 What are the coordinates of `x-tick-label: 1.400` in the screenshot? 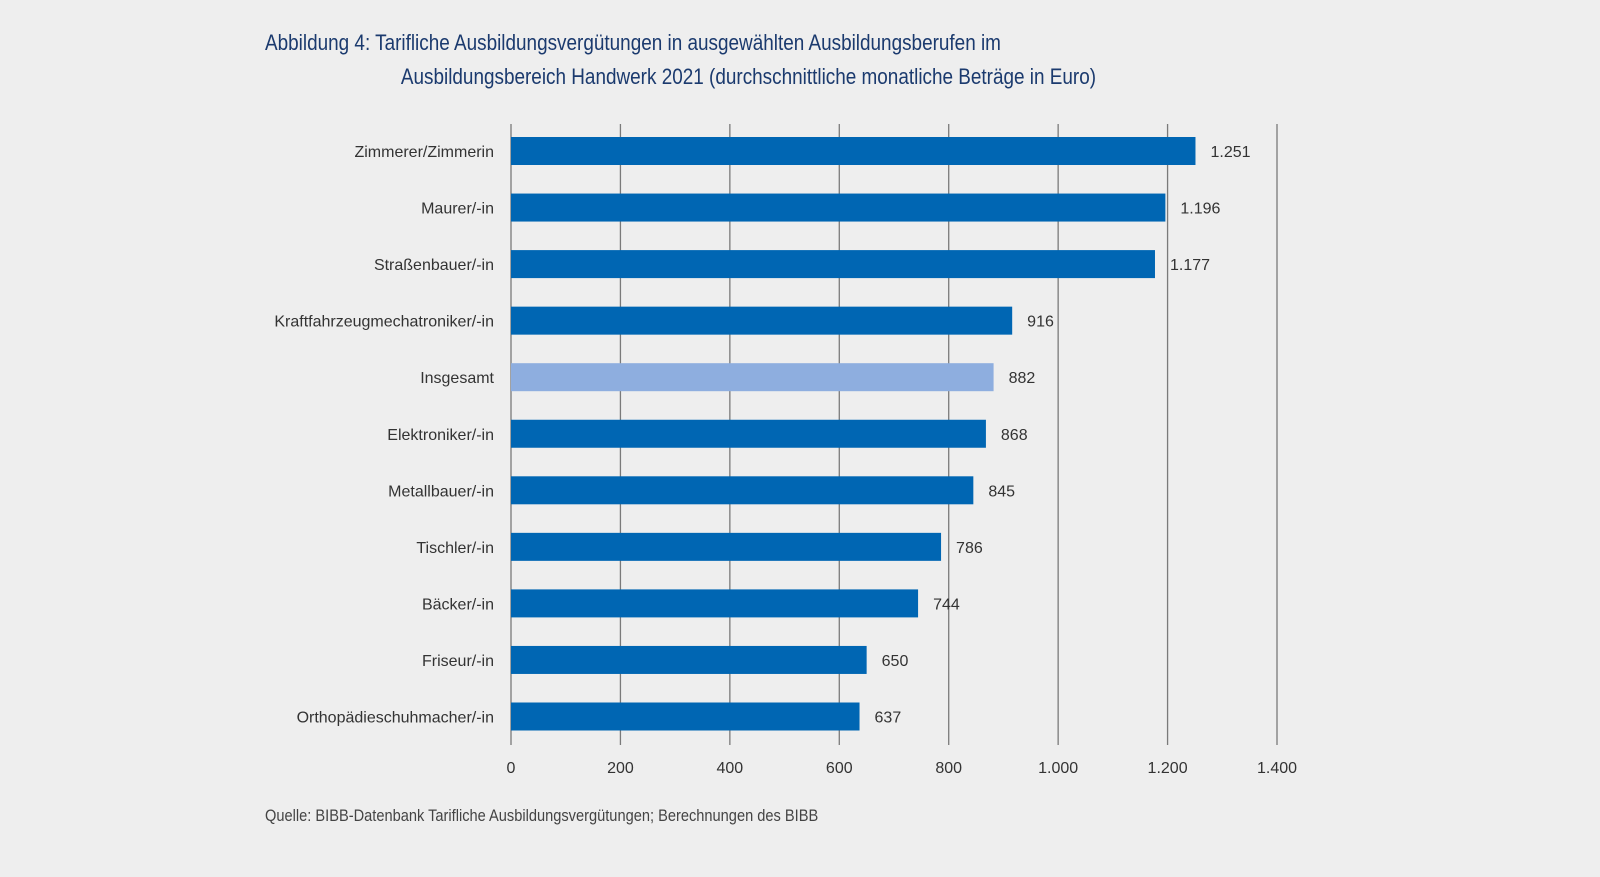 It's located at (1277, 768).